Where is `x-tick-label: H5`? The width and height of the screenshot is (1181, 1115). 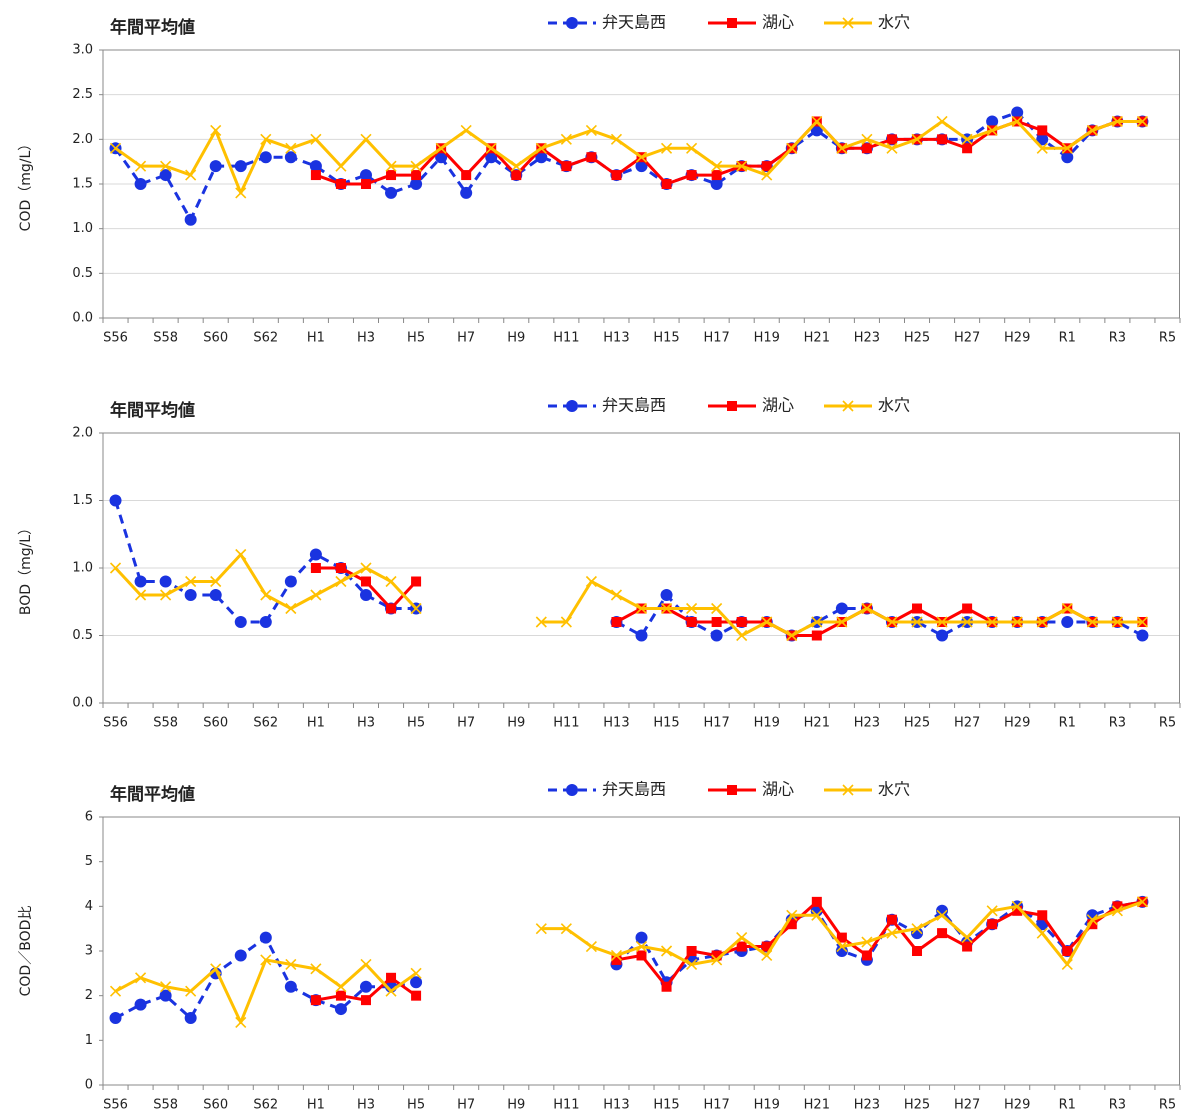 x-tick-label: H5 is located at coordinates (416, 338).